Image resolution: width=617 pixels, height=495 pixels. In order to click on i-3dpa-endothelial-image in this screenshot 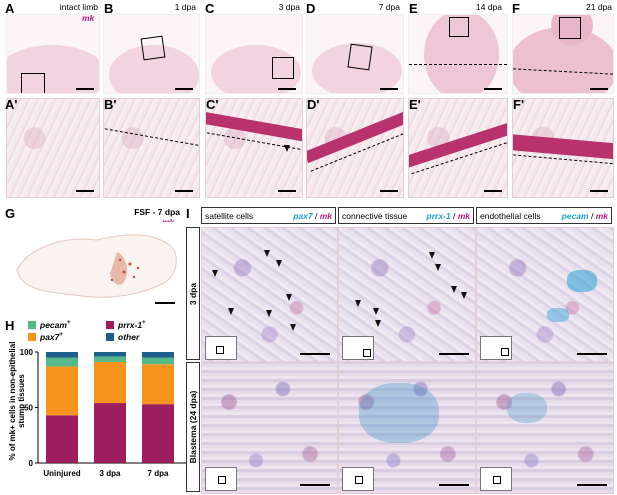, I will do `click(545, 294)`.